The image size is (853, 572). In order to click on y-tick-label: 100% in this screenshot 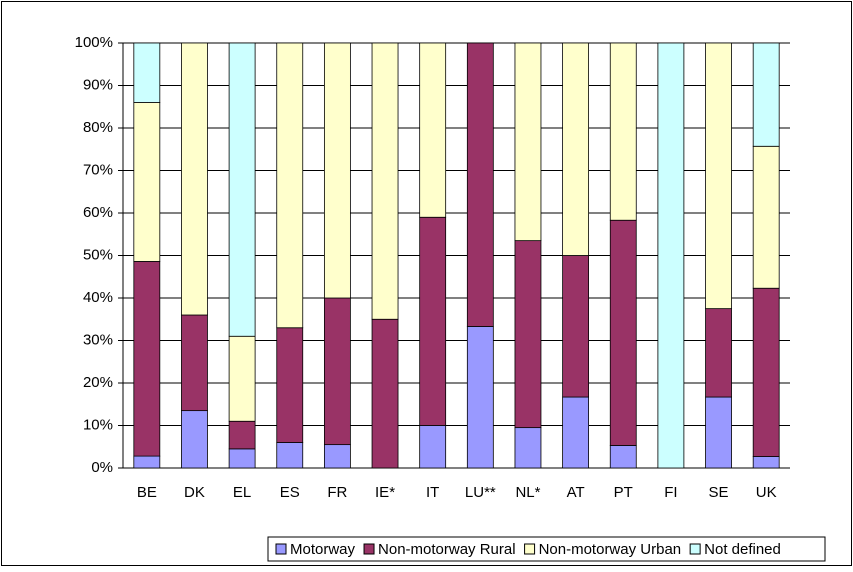, I will do `click(94, 42)`.